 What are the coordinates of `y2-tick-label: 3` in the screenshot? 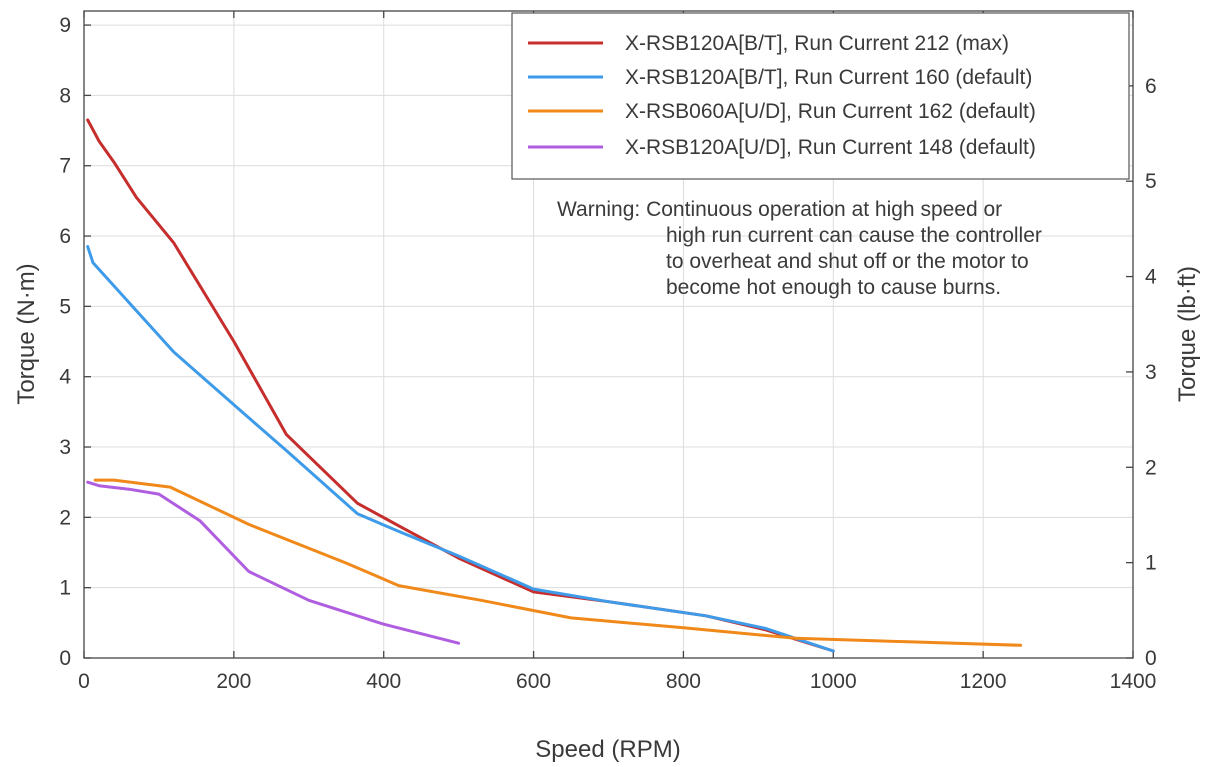 It's located at (1151, 372).